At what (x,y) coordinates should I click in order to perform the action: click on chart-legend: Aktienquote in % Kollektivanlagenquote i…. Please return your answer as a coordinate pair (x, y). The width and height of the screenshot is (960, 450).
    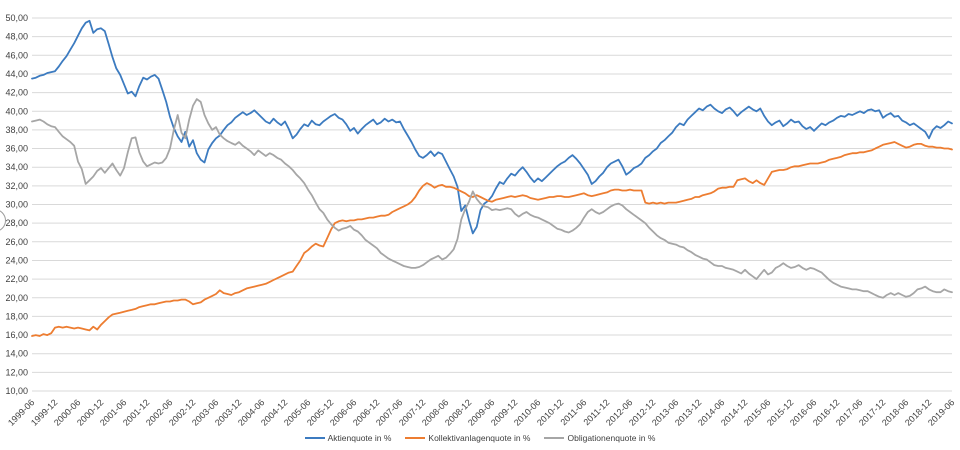
    Looking at the image, I should click on (480, 438).